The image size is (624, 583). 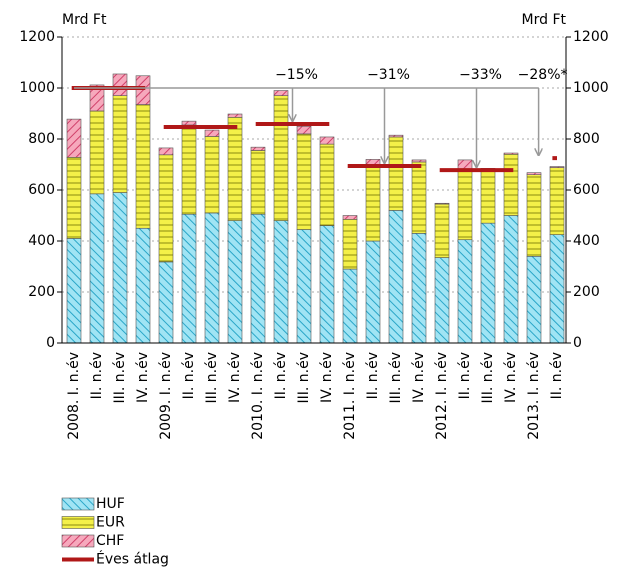 I want to click on y2-tick-label: 1000, so click(x=591, y=88).